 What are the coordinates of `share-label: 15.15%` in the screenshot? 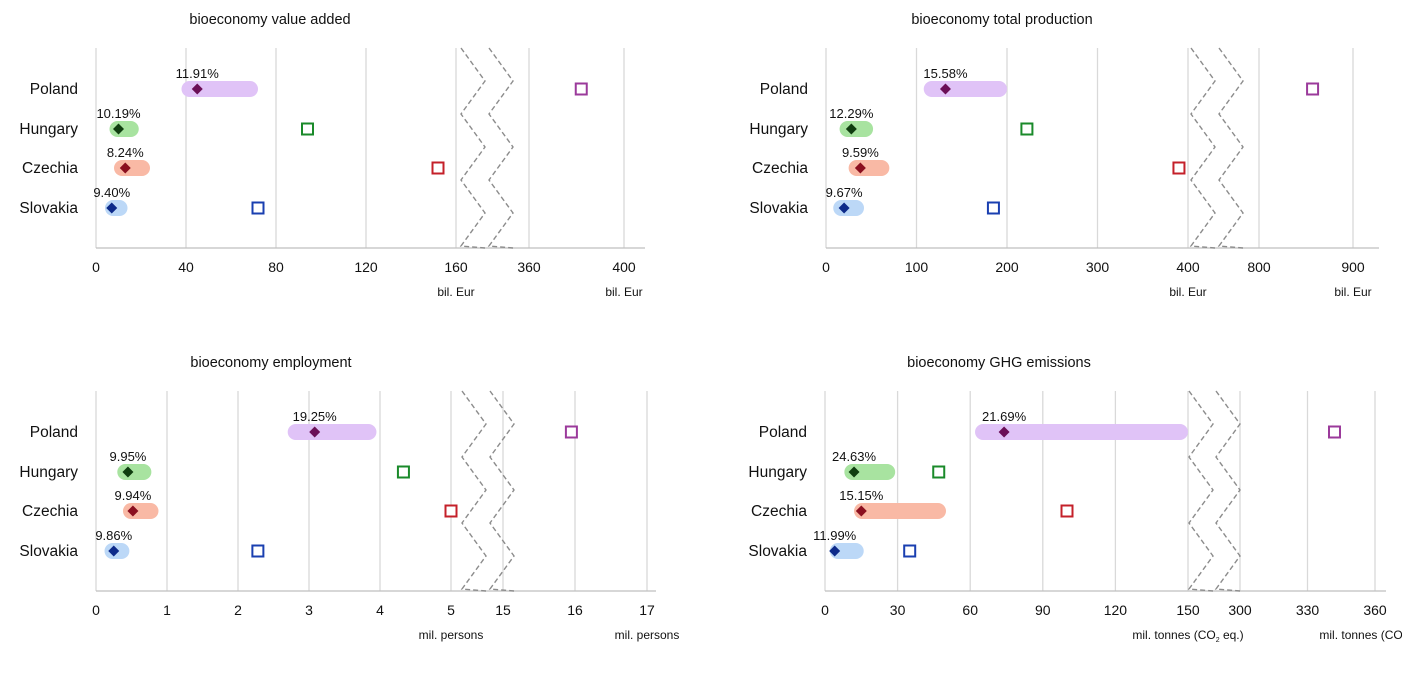 It's located at (861, 495).